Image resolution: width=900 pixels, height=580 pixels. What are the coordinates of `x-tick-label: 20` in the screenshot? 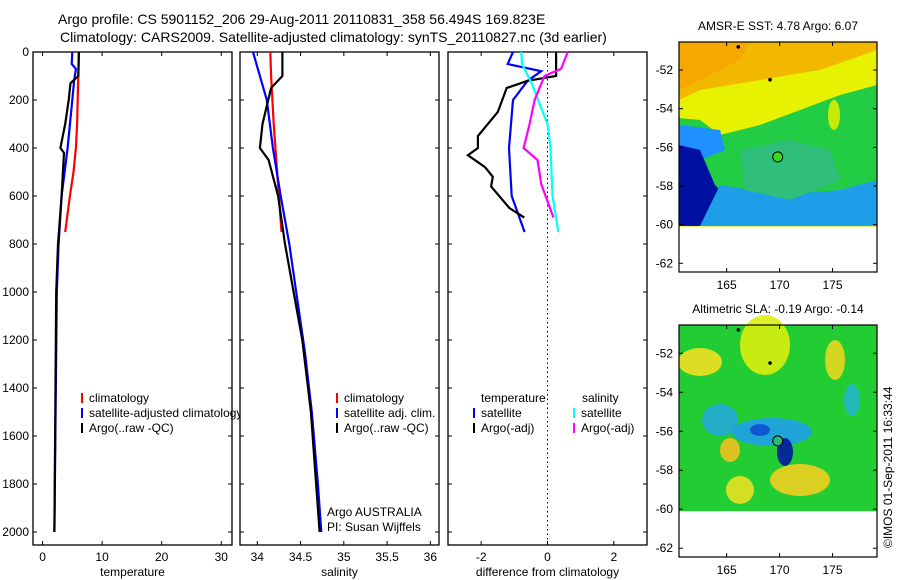 It's located at (162, 557).